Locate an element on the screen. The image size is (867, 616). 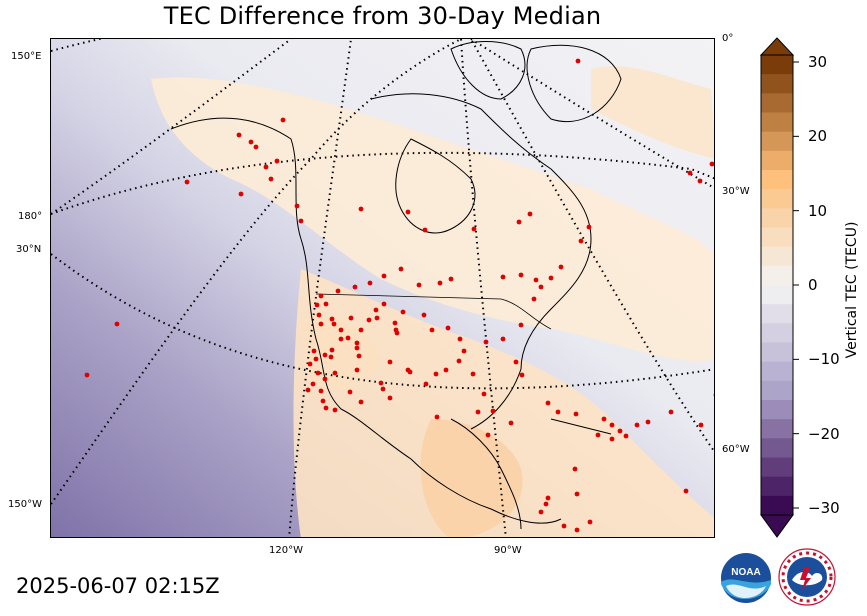
us-canada-border is located at coordinates (433, 311).